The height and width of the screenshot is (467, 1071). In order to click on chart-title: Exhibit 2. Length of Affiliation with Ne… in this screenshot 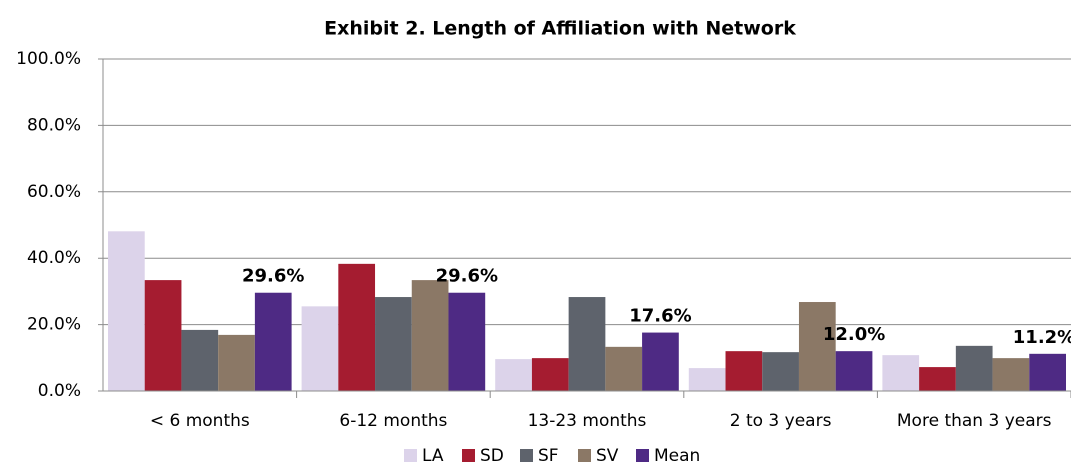, I will do `click(560, 29)`.